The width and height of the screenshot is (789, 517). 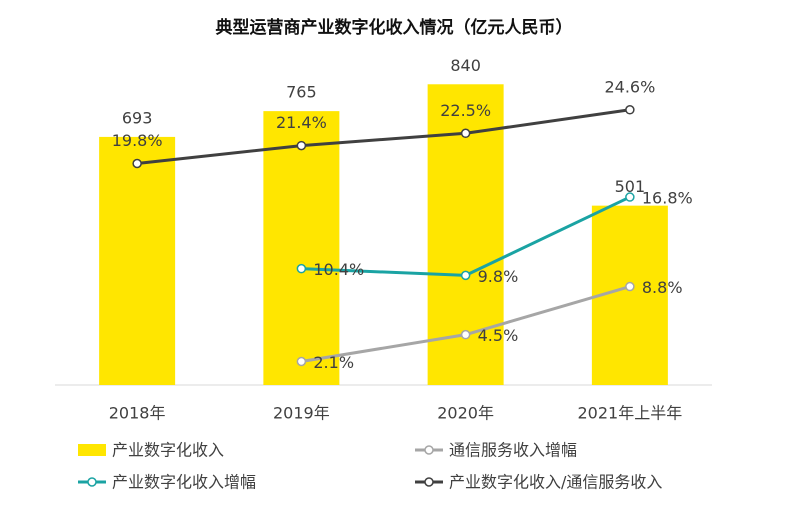 I want to click on data-label: 9.8%, so click(x=498, y=276).